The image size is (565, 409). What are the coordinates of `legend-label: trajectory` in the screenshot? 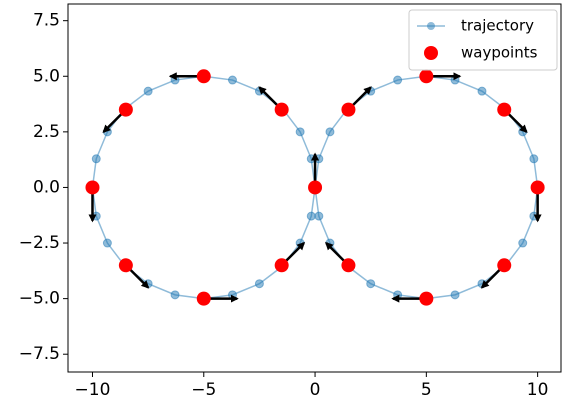 It's located at (497, 26).